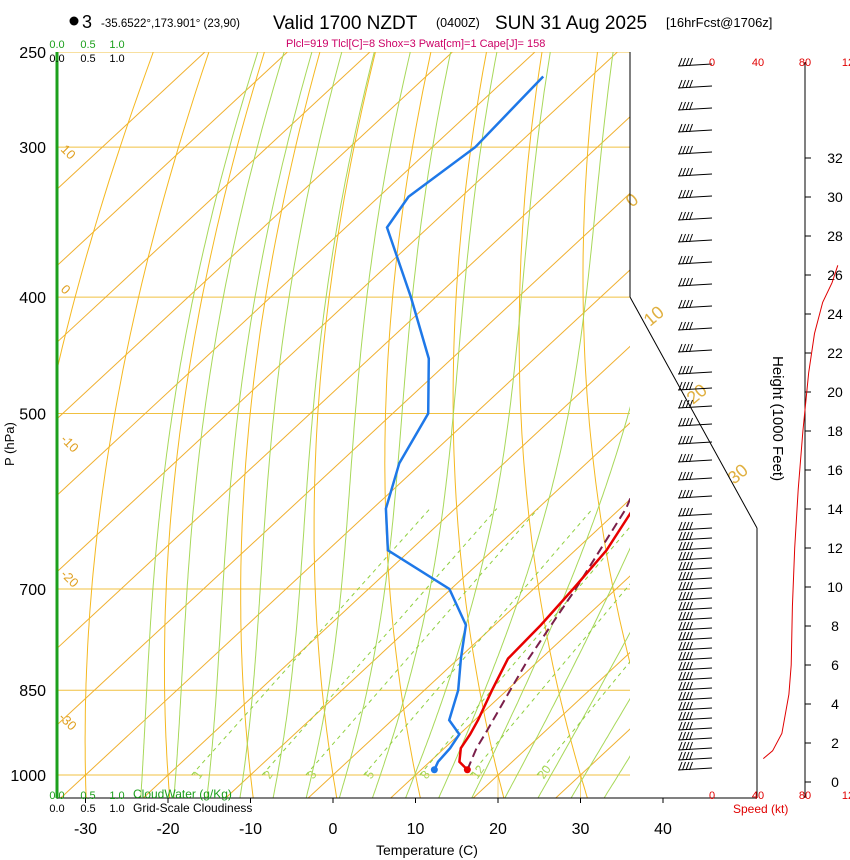  What do you see at coordinates (712, 796) in the screenshot?
I see `speed-tick-bottom: 0` at bounding box center [712, 796].